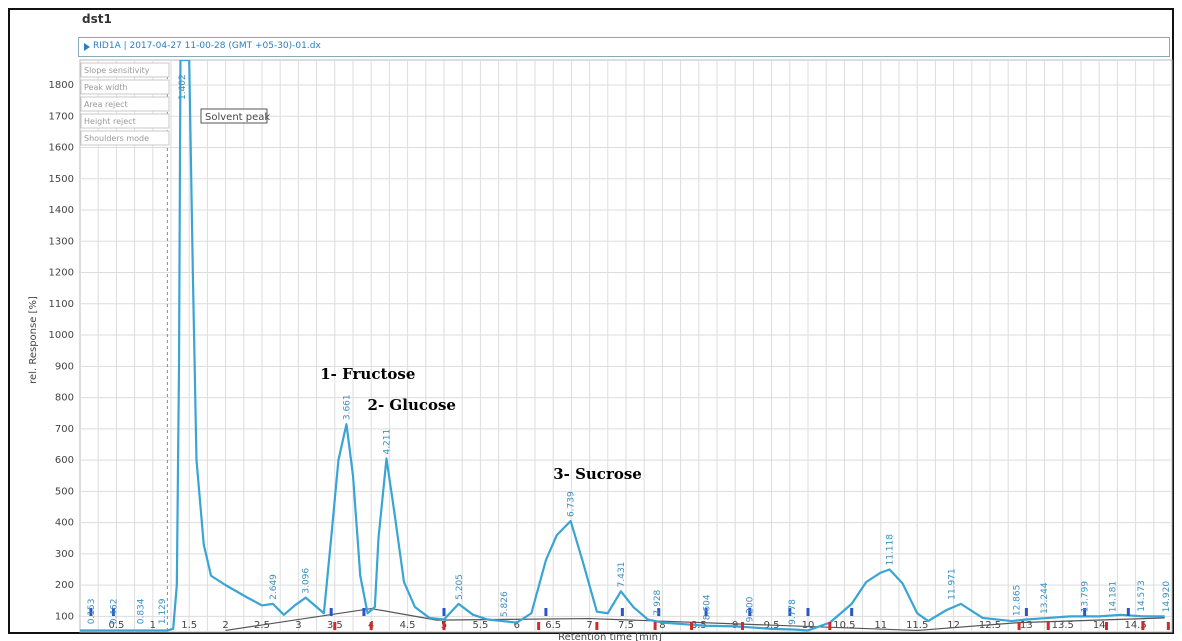 The height and width of the screenshot is (641, 1182). I want to click on y-tick-label: 200, so click(64, 585).